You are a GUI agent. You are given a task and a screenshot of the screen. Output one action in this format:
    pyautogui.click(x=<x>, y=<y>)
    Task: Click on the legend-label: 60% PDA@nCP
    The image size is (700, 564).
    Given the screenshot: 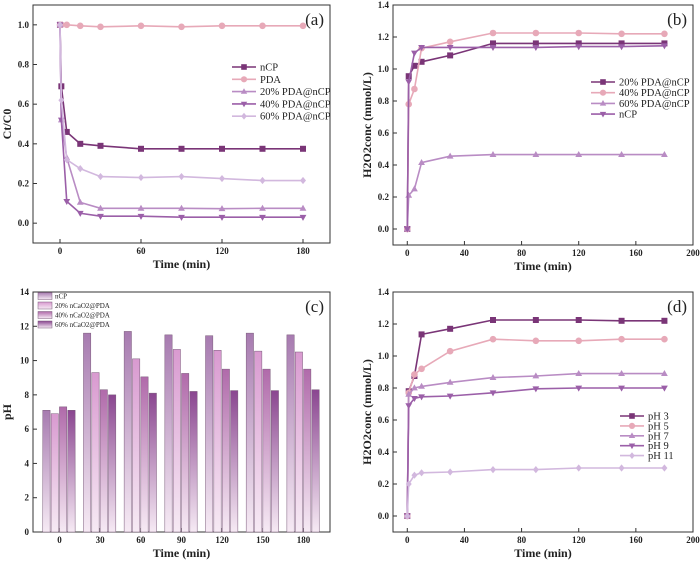 What is the action you would take?
    pyautogui.click(x=295, y=117)
    